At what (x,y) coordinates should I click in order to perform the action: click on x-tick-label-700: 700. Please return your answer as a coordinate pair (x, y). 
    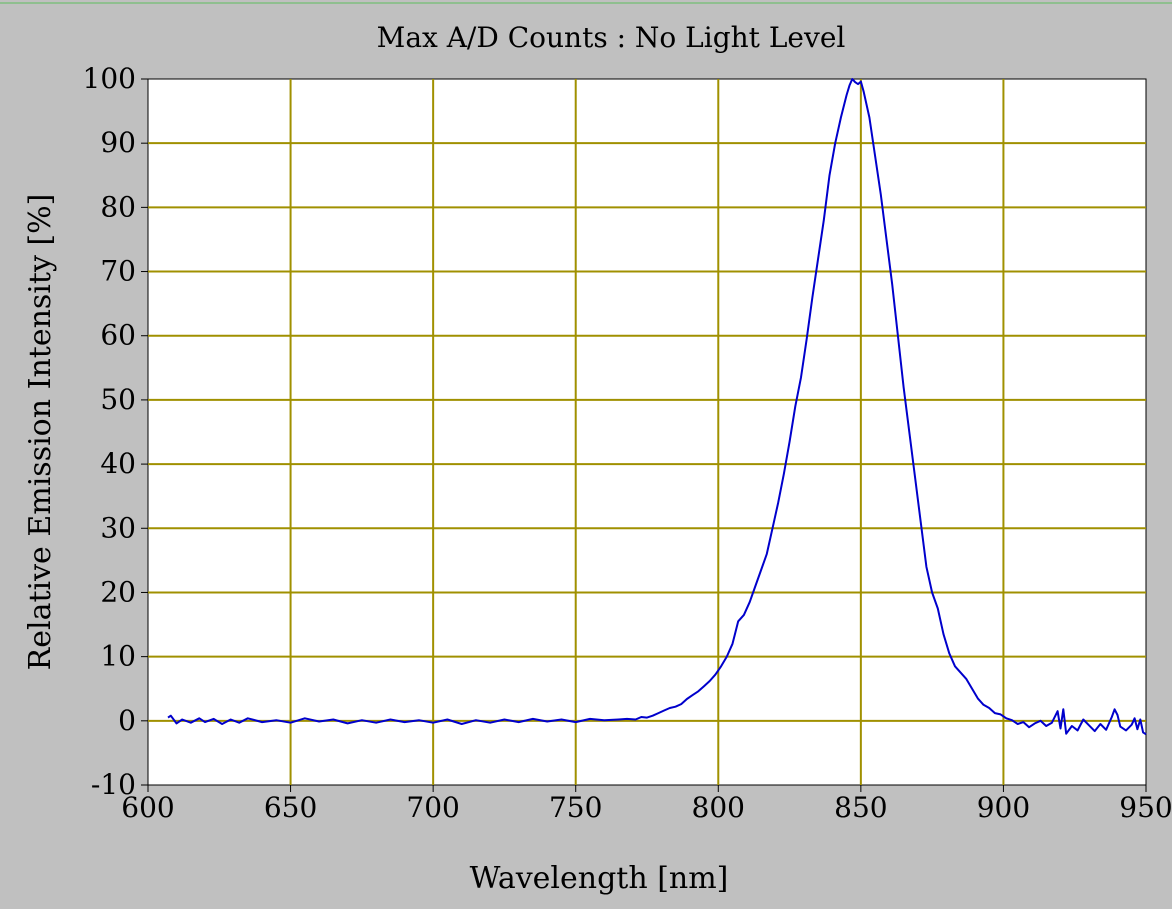
    Looking at the image, I should click on (432, 807).